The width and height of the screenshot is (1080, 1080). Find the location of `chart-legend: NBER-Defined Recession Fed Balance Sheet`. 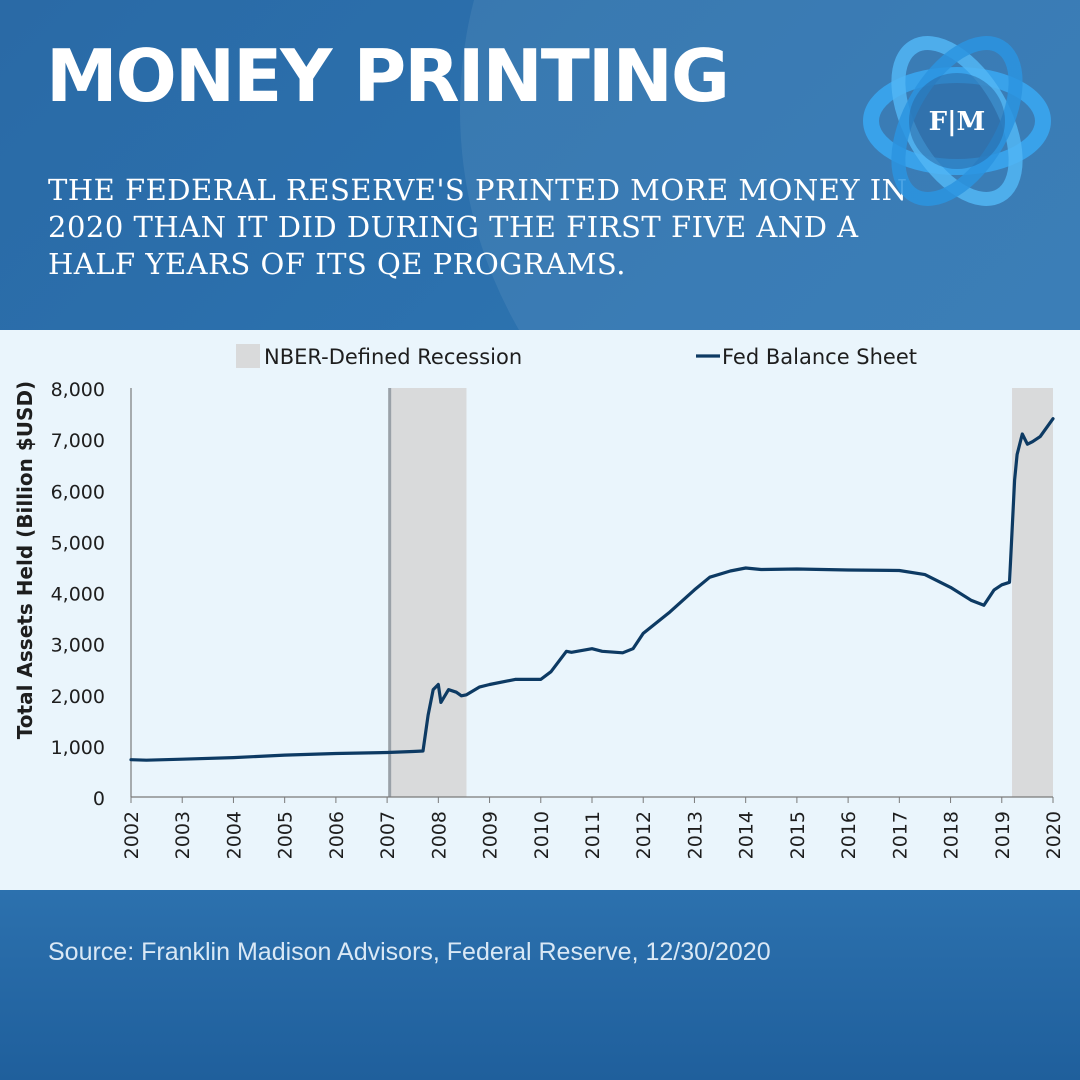

chart-legend: NBER-Defined Recession Fed Balance Sheet is located at coordinates (576, 356).